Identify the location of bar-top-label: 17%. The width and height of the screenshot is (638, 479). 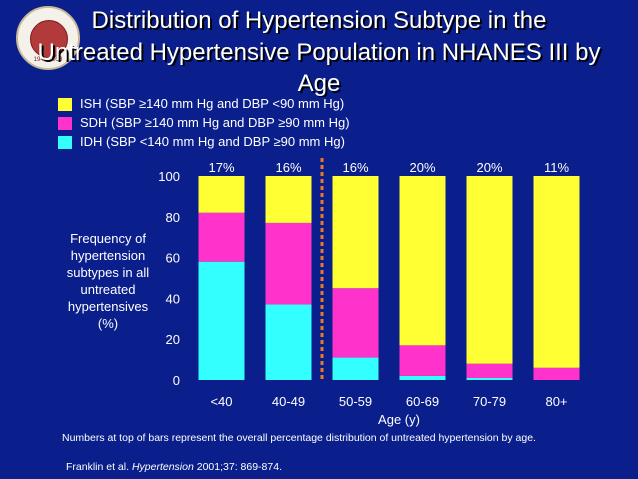
(221, 167).